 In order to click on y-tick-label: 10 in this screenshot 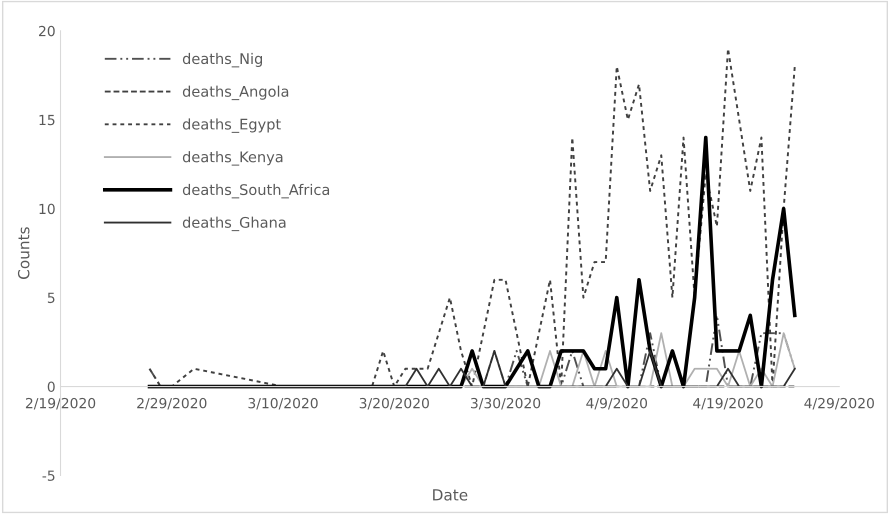, I will do `click(47, 209)`.